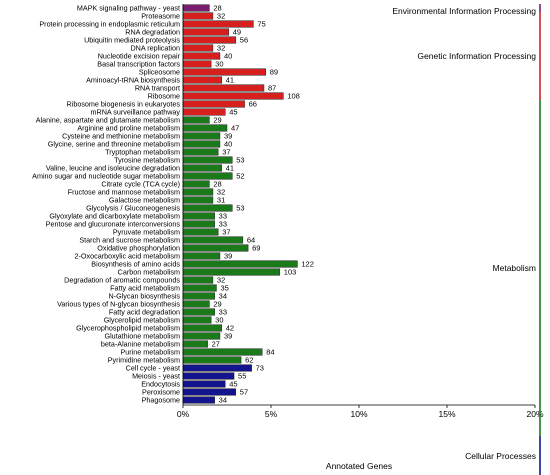  Describe the element at coordinates (223, 312) in the screenshot. I see `value-label-38: 33` at that location.